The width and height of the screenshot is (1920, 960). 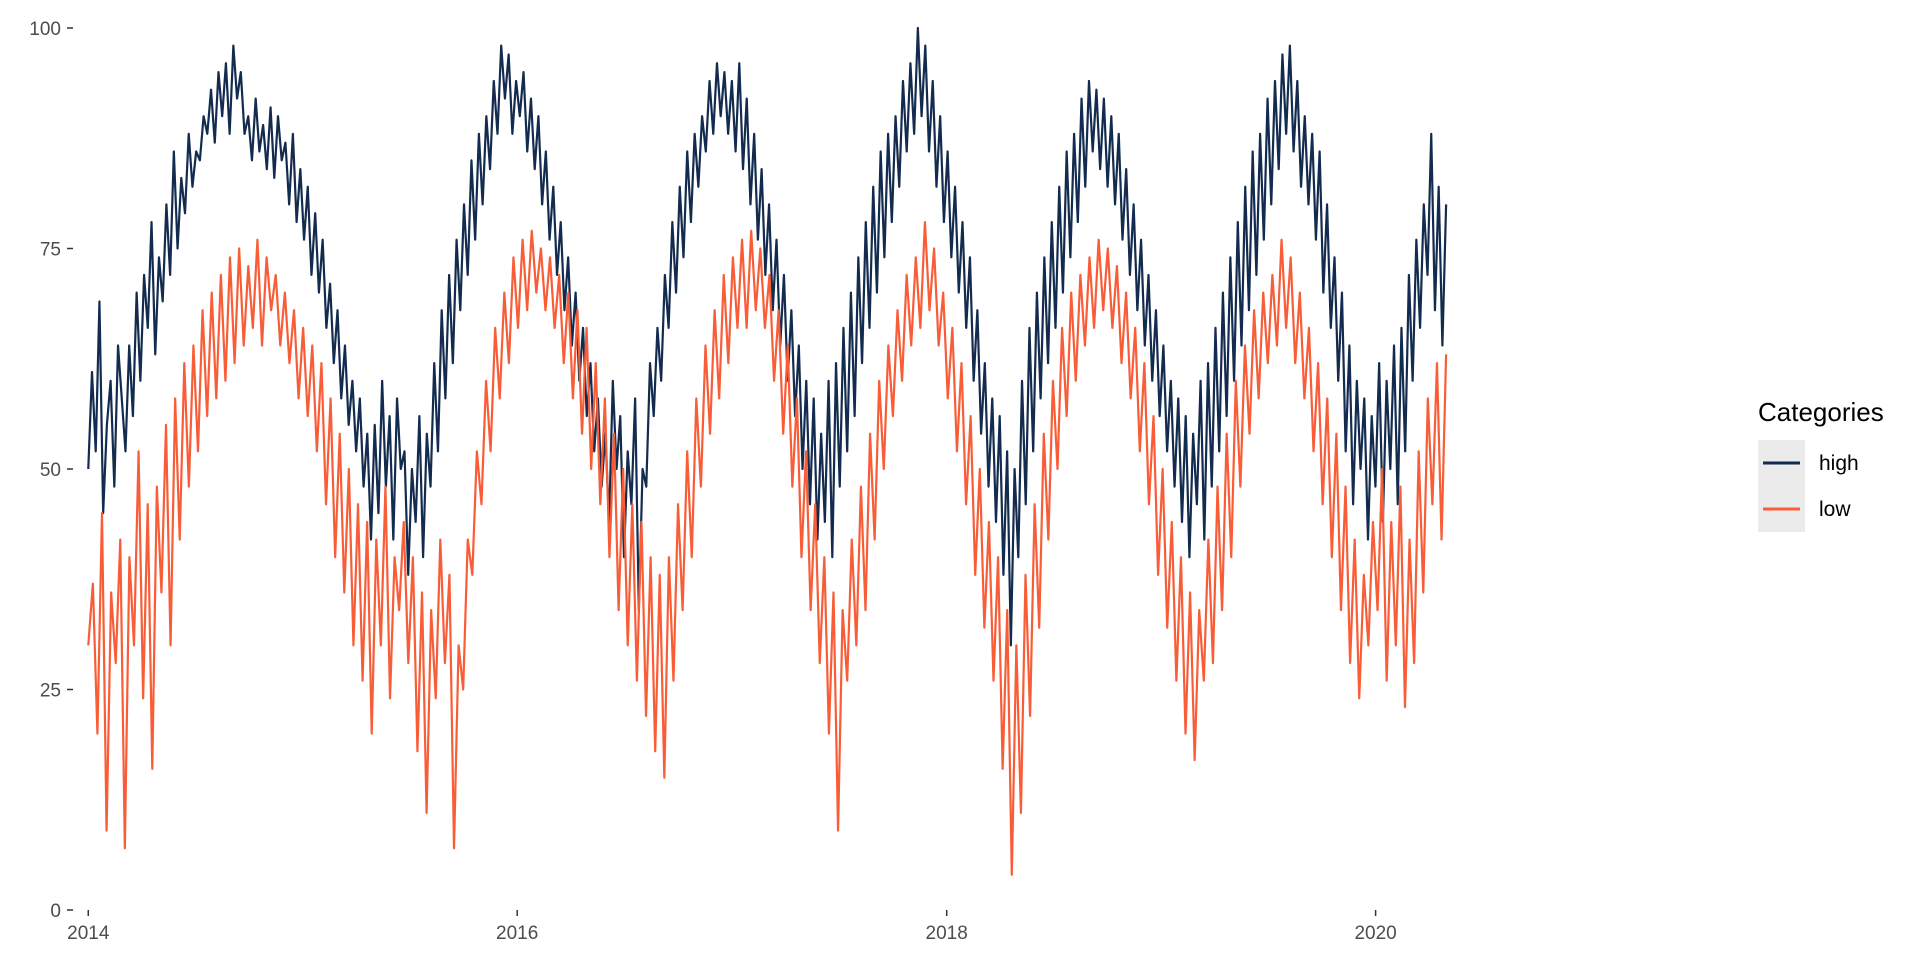 What do you see at coordinates (1839, 463) in the screenshot?
I see `legend-label-high: high` at bounding box center [1839, 463].